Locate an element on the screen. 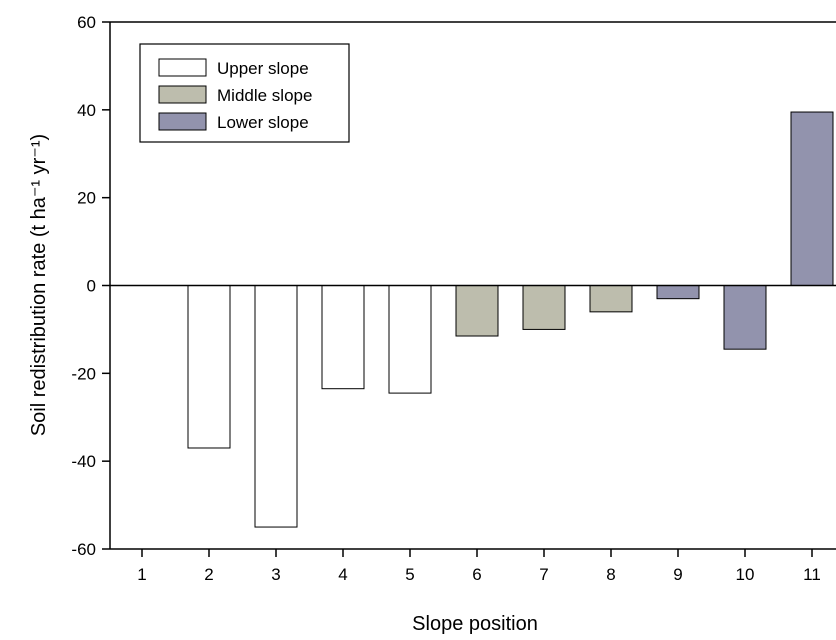  legend-label-upper: Upper slope is located at coordinates (263, 68).